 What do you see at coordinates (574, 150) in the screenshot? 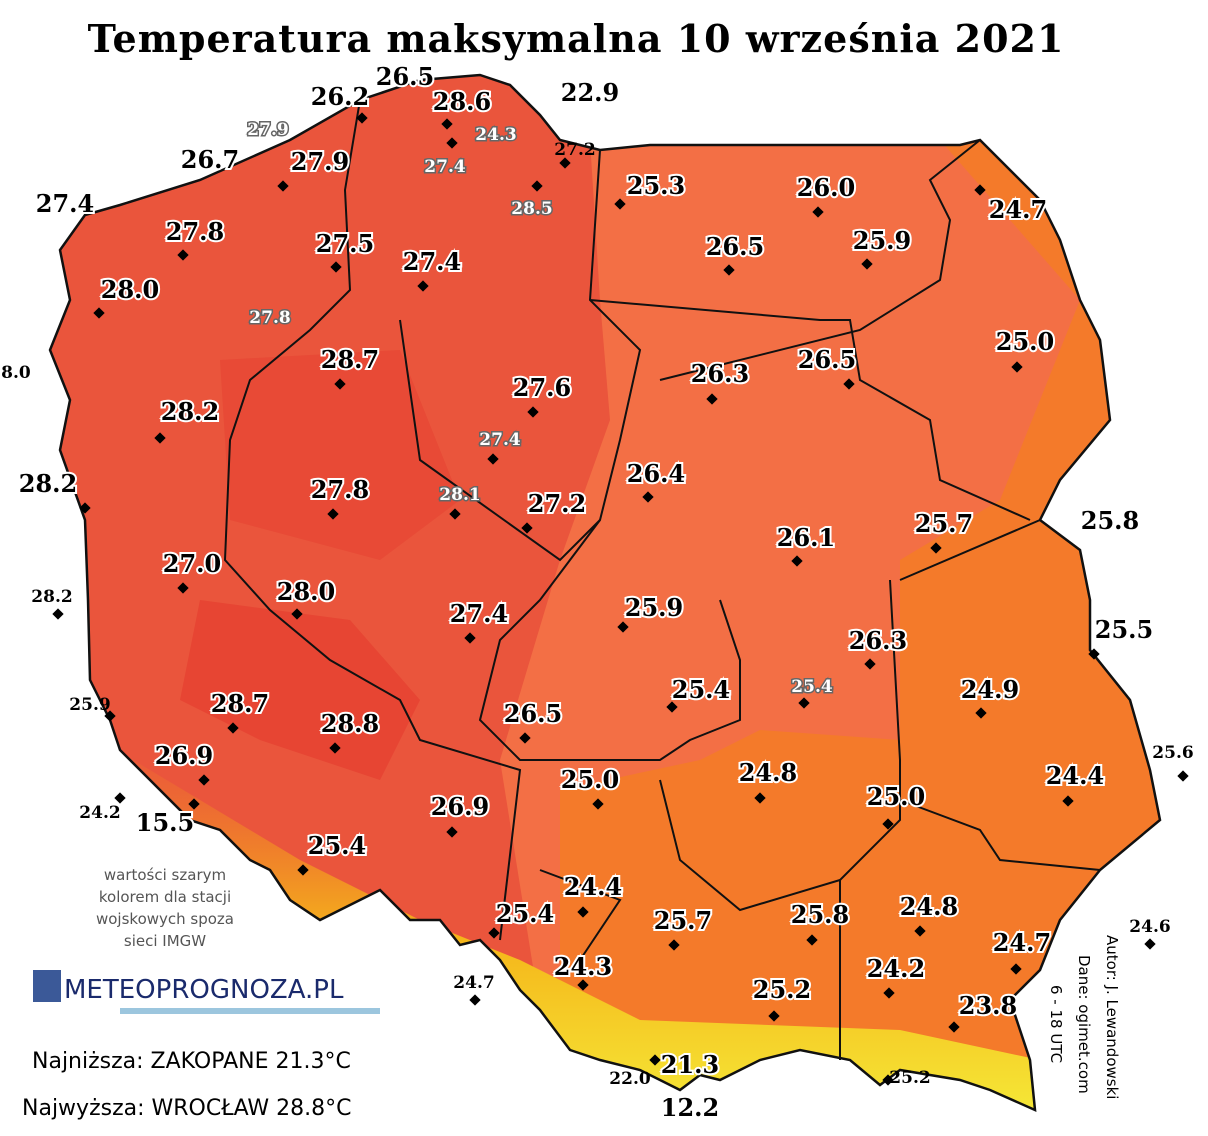
I see `station-value: 27.2` at bounding box center [574, 150].